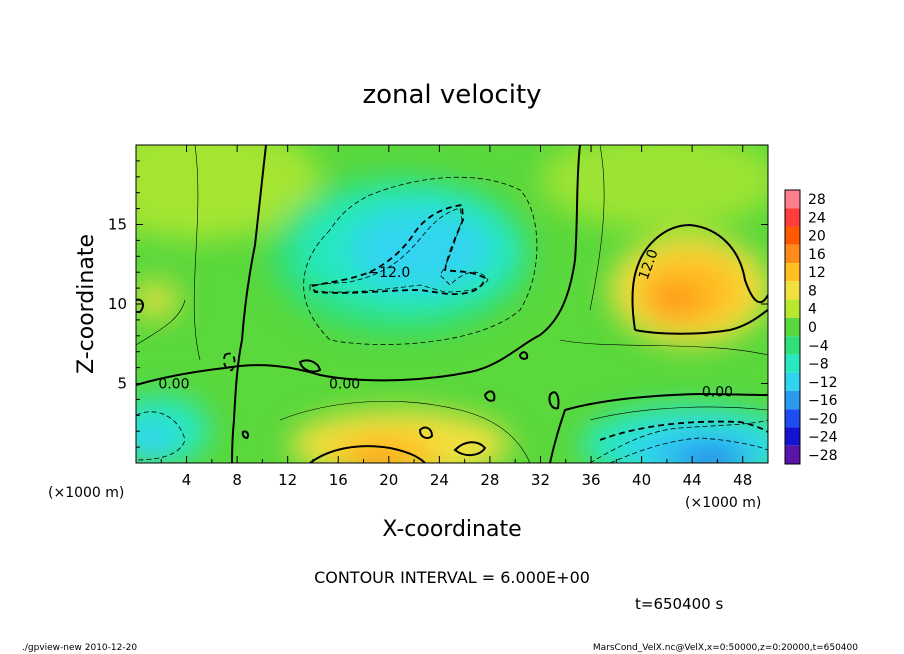 The height and width of the screenshot is (654, 904). I want to click on program-label: ./gpview-new 2010-12-20, so click(79, 648).